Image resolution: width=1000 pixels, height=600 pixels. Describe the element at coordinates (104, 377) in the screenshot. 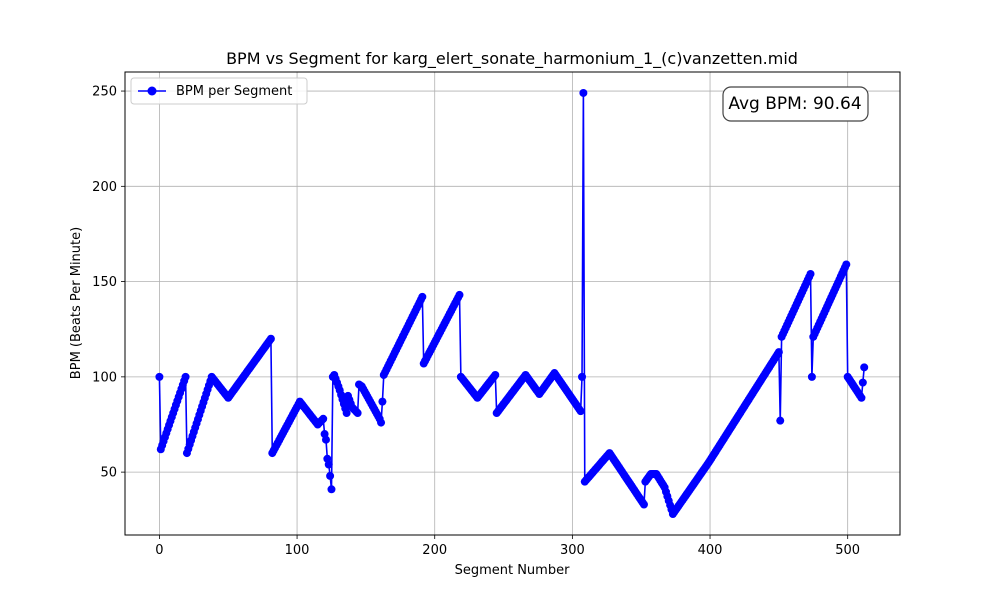

I see `y-tick-label: 100` at that location.